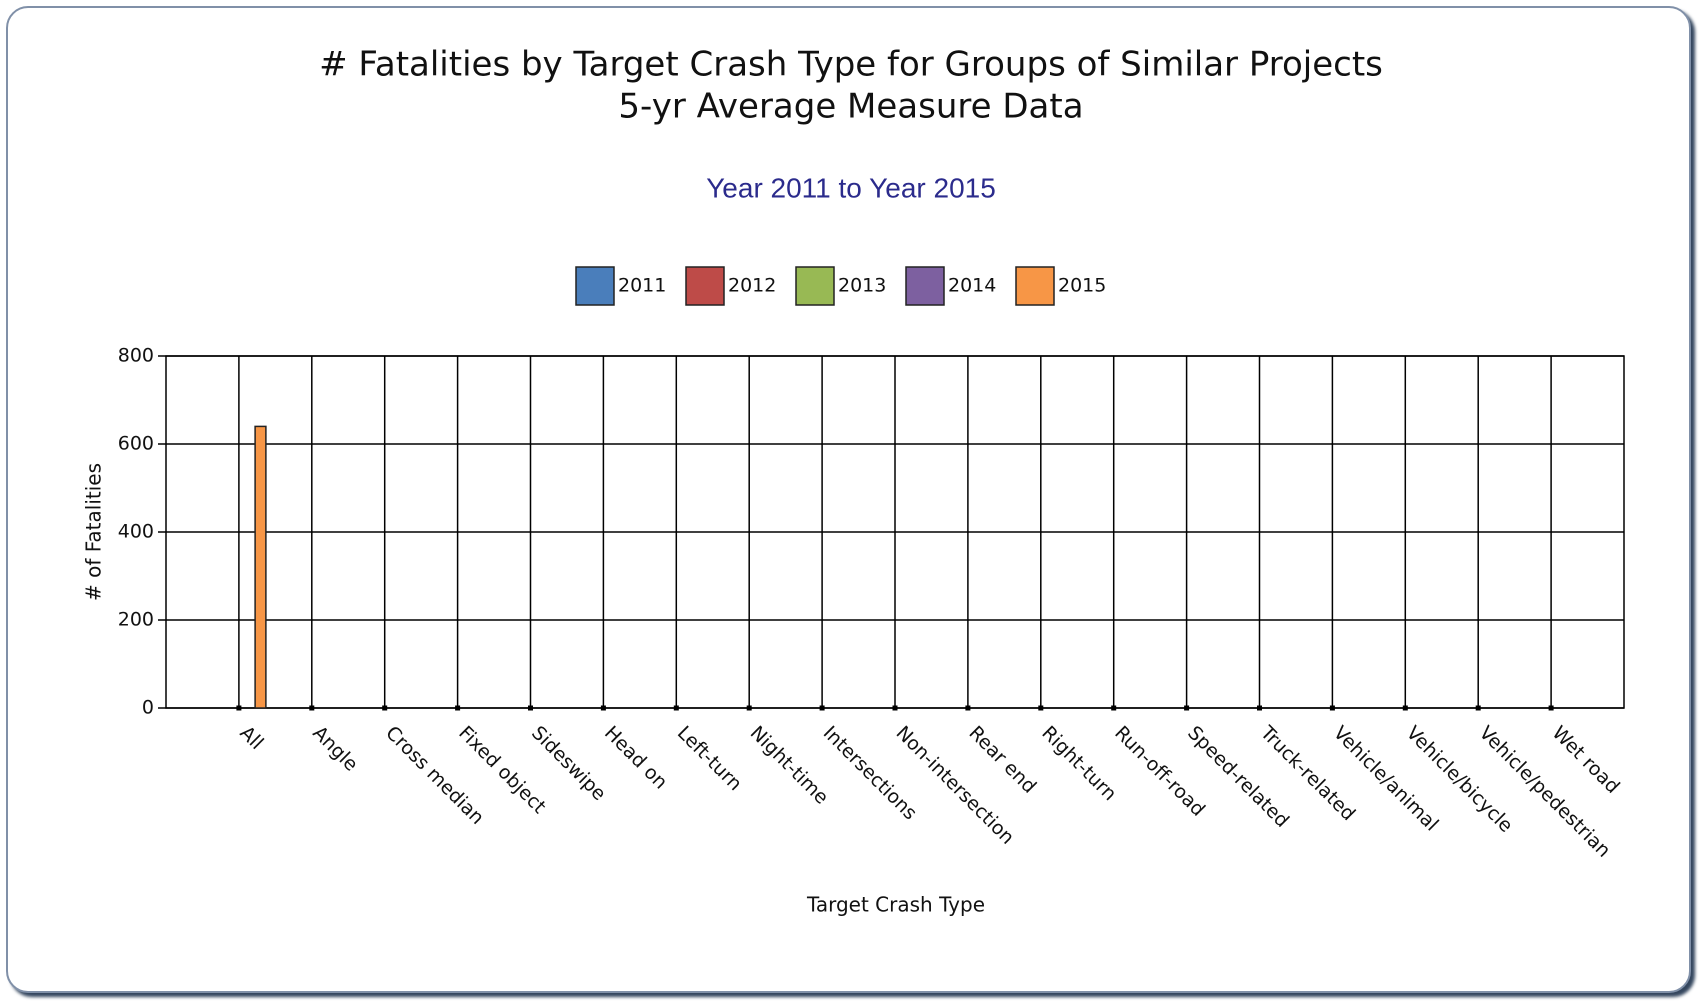 The height and width of the screenshot is (1001, 1701). What do you see at coordinates (136, 444) in the screenshot?
I see `y-tick-label: 600` at bounding box center [136, 444].